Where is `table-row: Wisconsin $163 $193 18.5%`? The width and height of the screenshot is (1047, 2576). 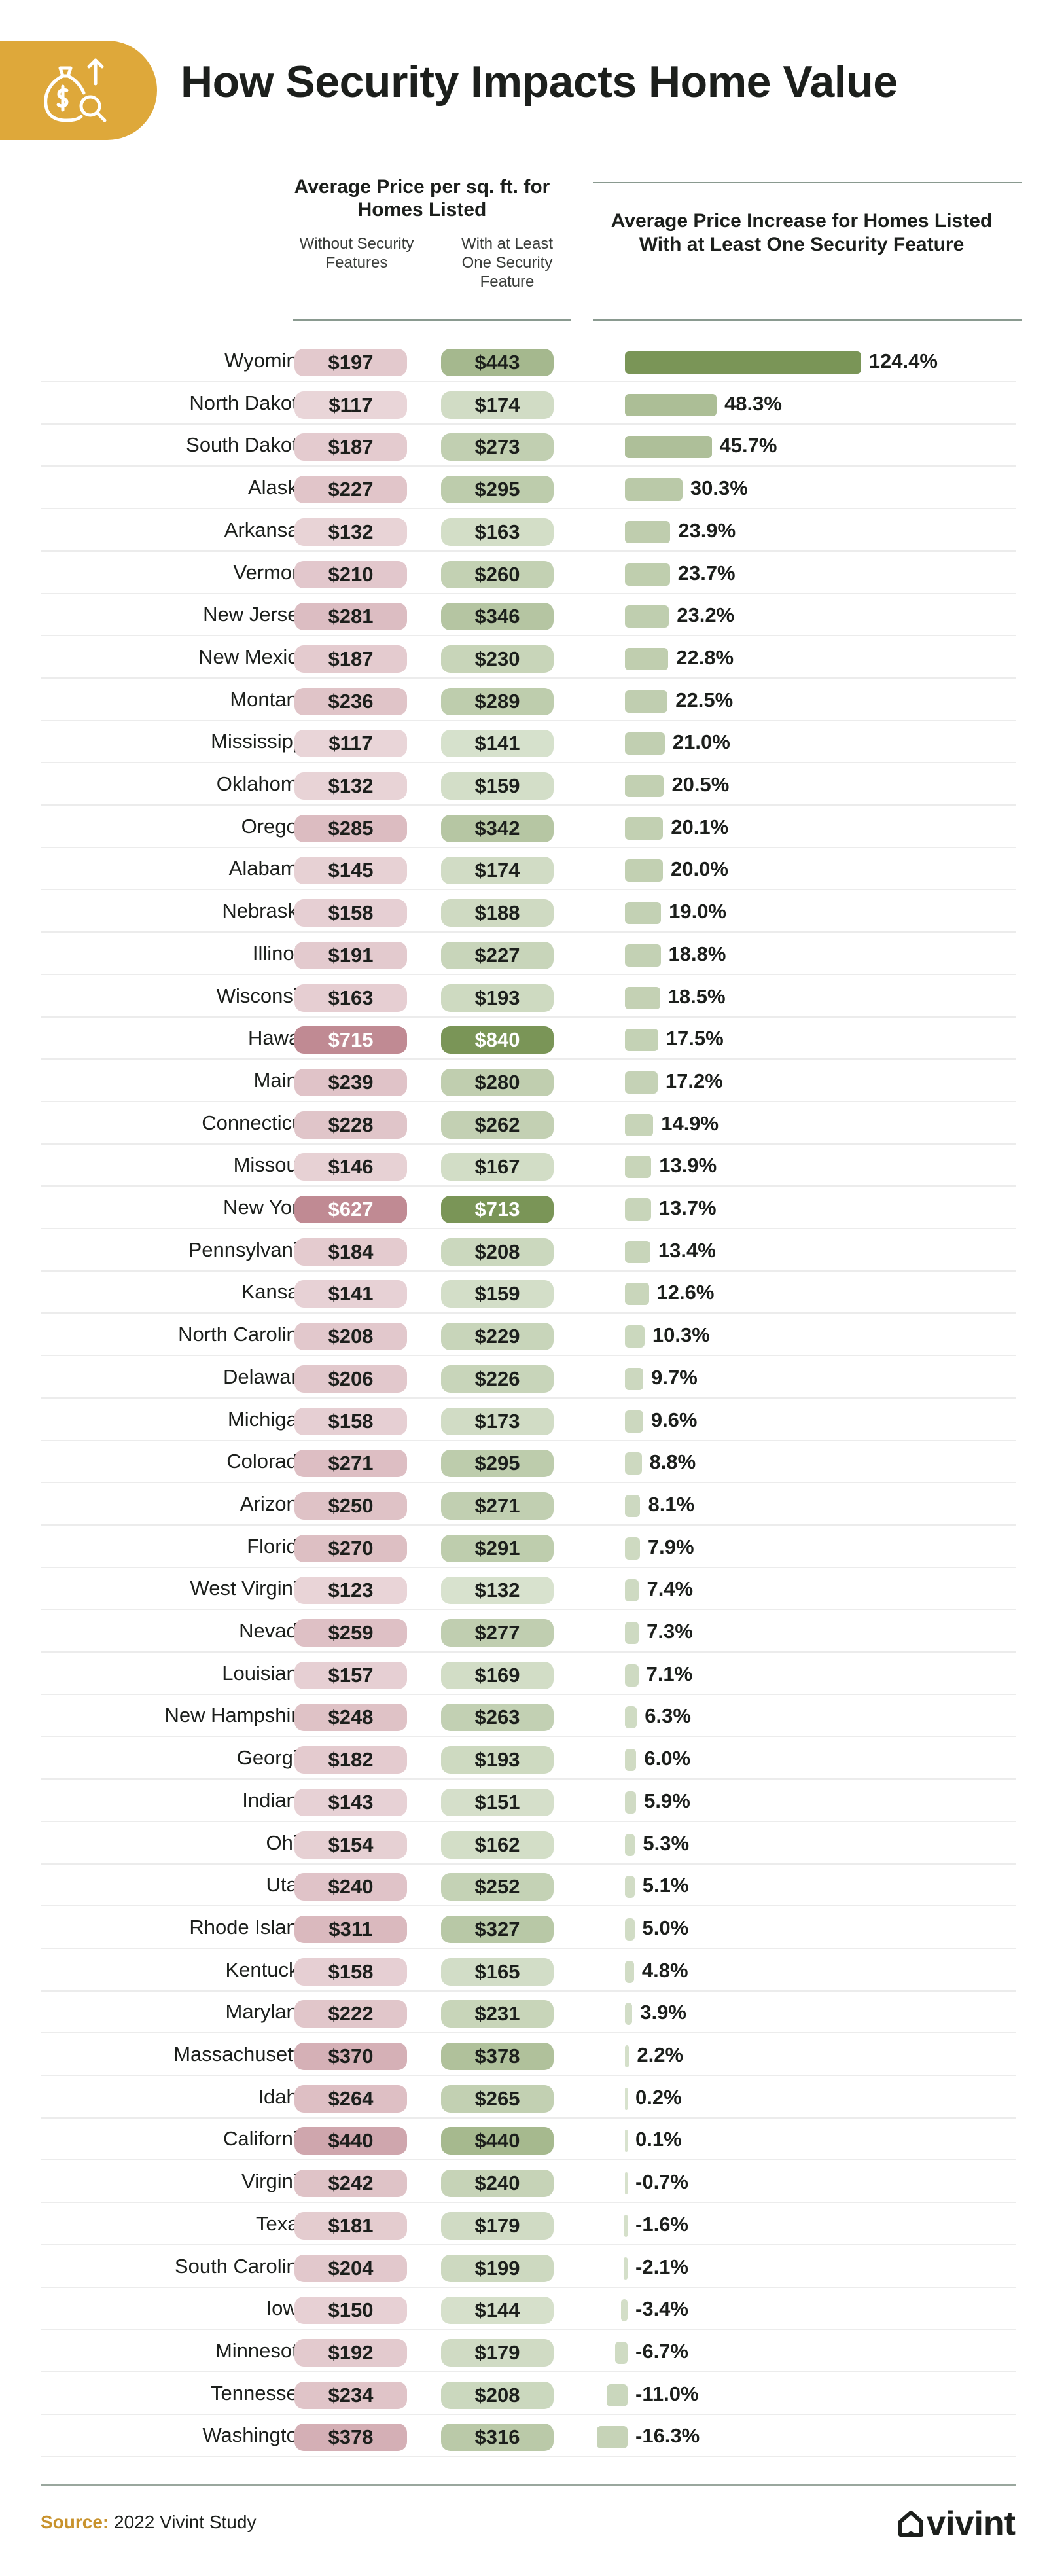
table-row: Wisconsin $163 $193 18.5% is located at coordinates (528, 997).